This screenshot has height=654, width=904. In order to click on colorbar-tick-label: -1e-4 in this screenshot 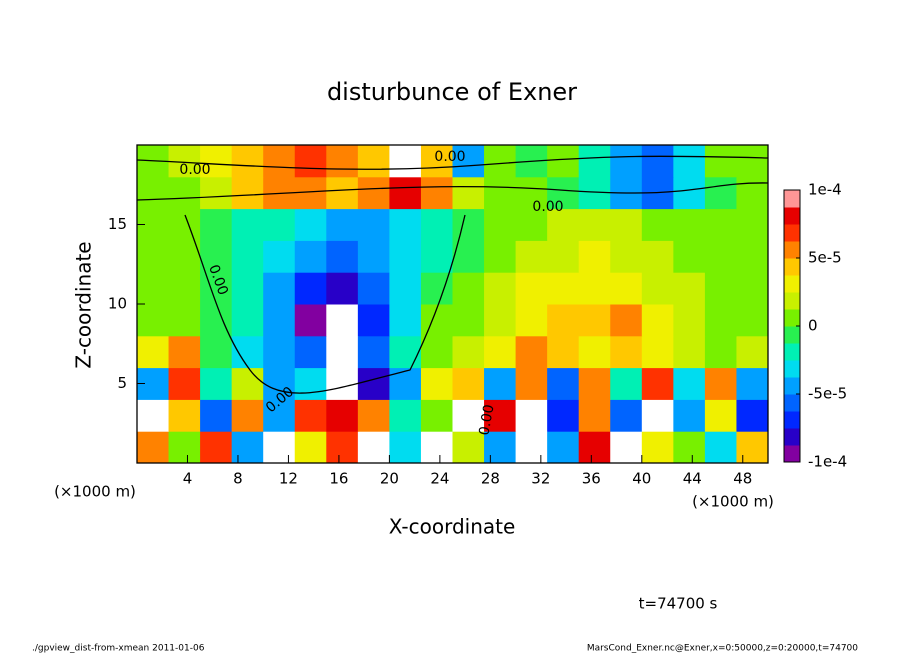, I will do `click(827, 462)`.